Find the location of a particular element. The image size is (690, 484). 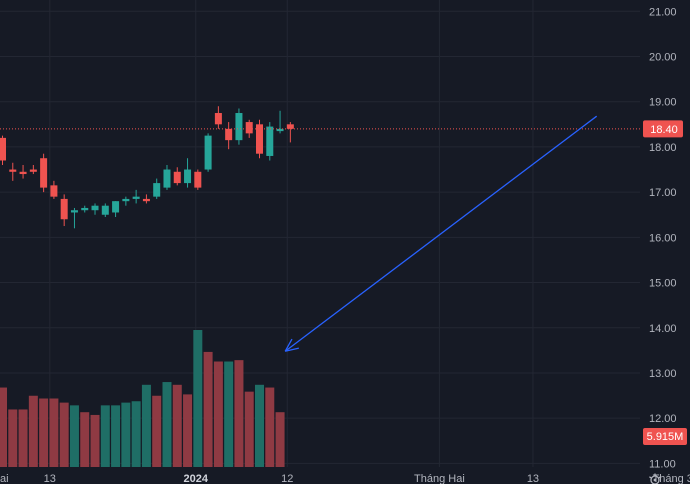

price-tick-label: 19.00 is located at coordinates (663, 103).